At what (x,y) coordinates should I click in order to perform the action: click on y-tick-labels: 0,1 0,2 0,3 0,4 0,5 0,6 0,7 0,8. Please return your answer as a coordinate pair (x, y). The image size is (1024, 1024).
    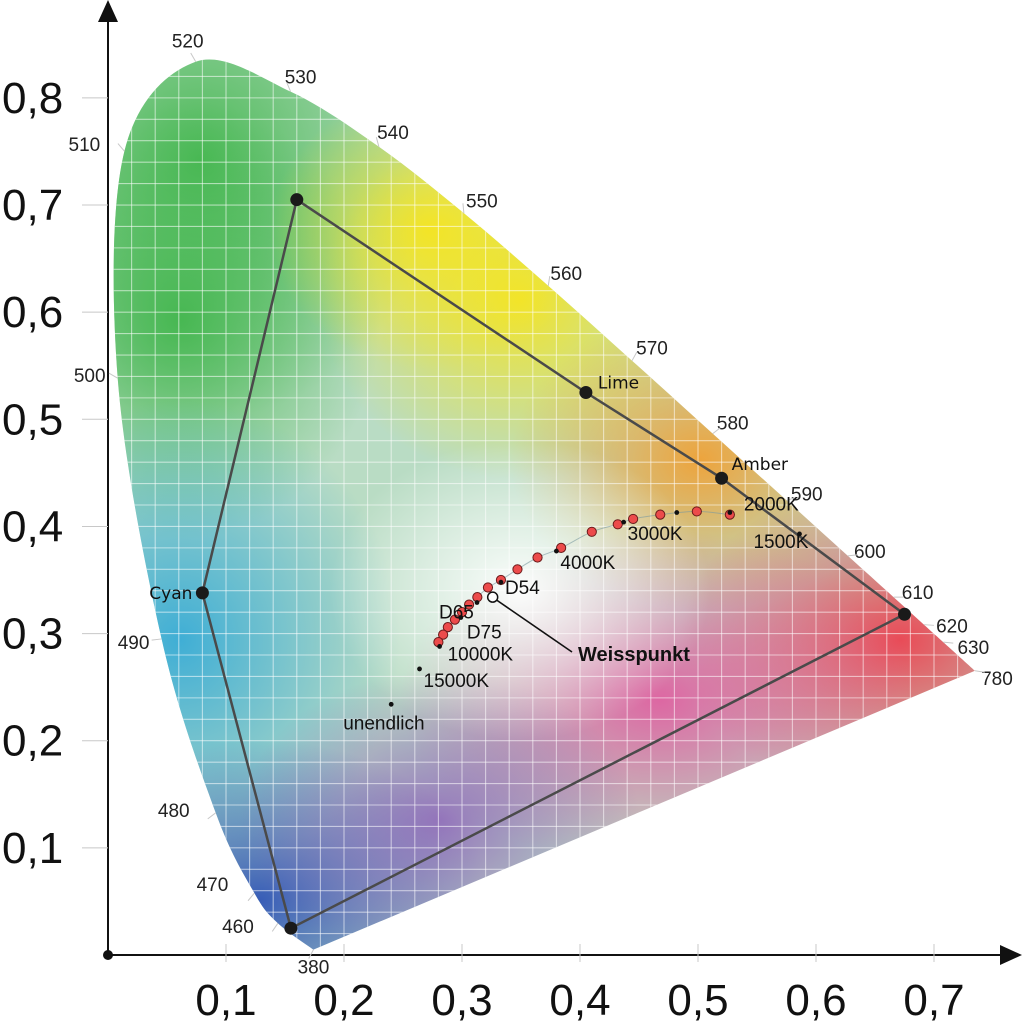
    Looking at the image, I should click on (32, 473).